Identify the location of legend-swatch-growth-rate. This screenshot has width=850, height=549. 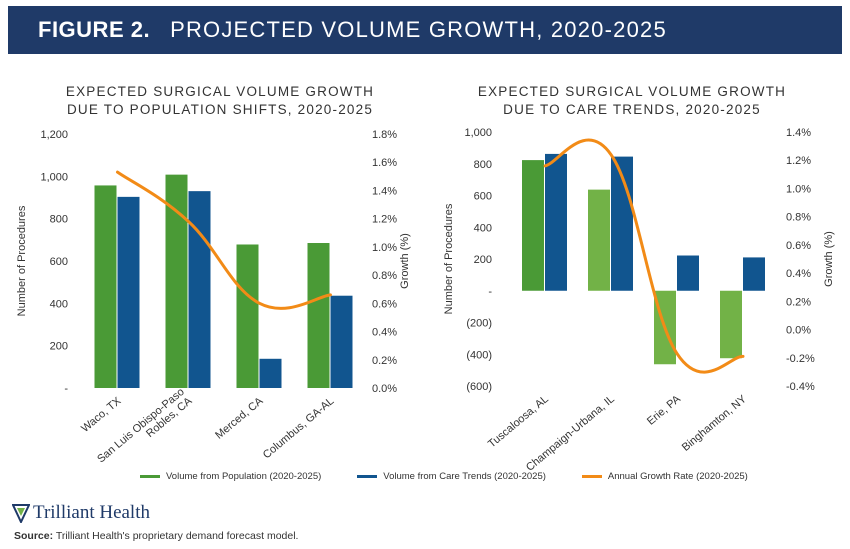
(591, 476).